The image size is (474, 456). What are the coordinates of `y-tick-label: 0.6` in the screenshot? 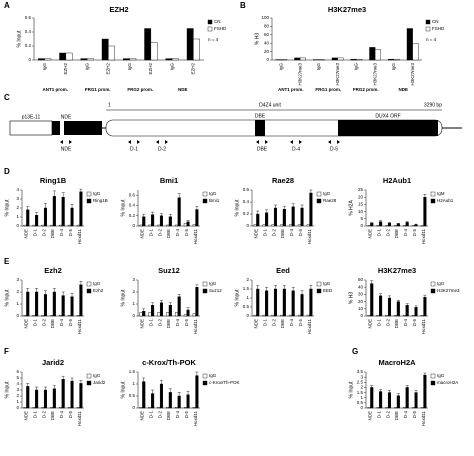 It's located at (28, 17).